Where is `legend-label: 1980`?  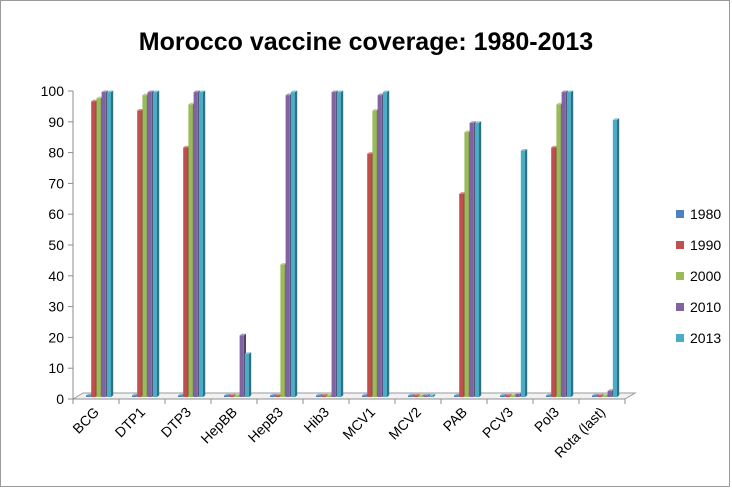 legend-label: 1980 is located at coordinates (705, 214).